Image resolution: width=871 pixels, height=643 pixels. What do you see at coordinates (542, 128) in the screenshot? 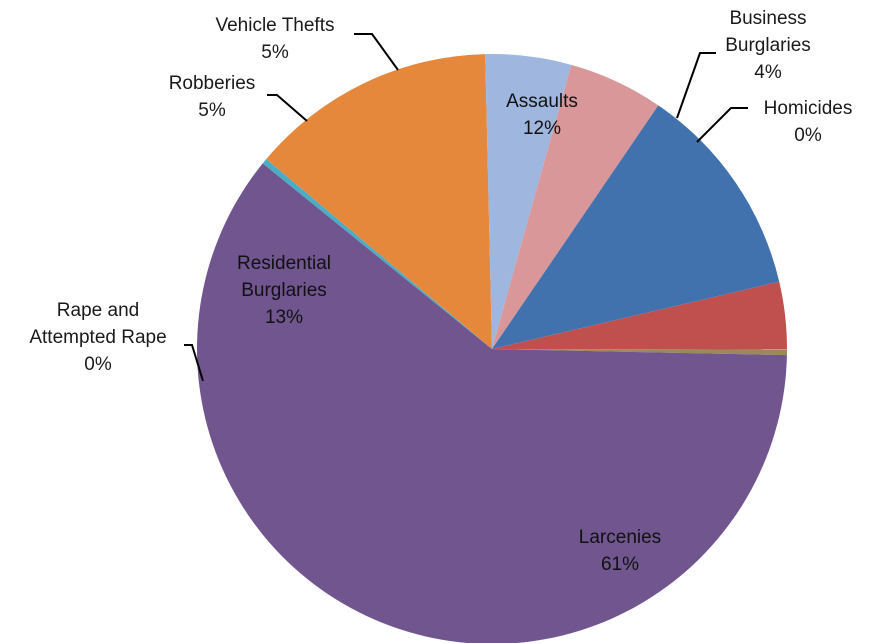
I see `slice-percent-assaults: 12%` at bounding box center [542, 128].